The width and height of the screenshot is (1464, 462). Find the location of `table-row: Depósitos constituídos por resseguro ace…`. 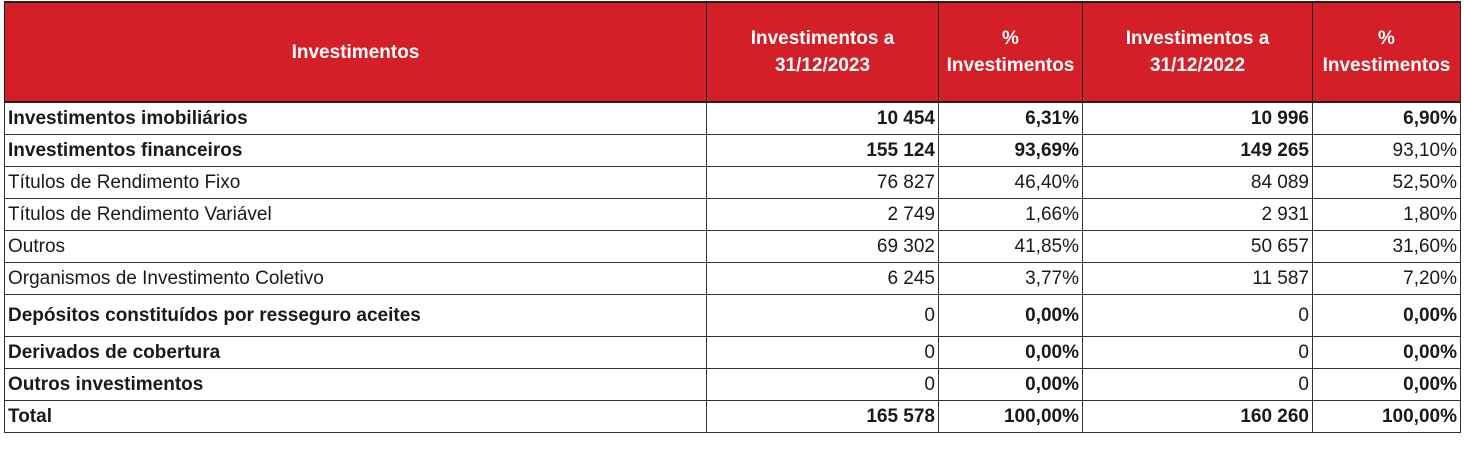

table-row: Depósitos constituídos por resseguro ace… is located at coordinates (732, 315).